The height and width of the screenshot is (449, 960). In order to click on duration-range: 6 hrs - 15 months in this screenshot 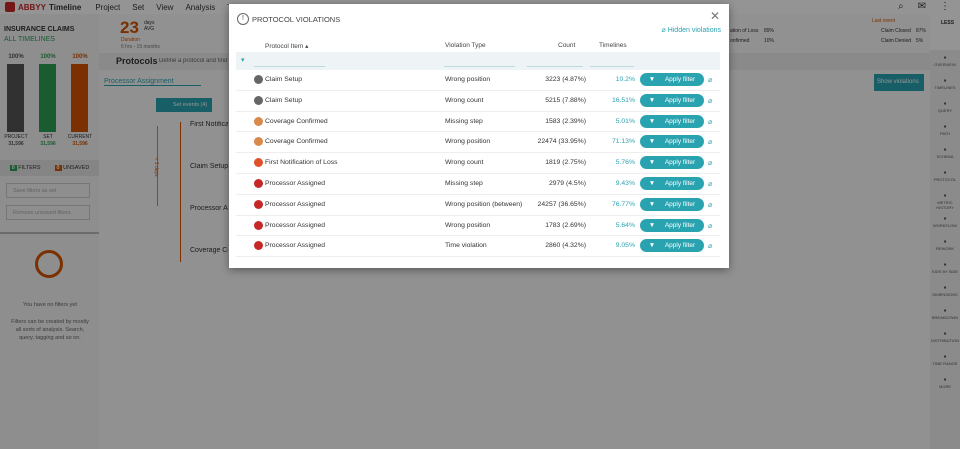, I will do `click(140, 47)`.